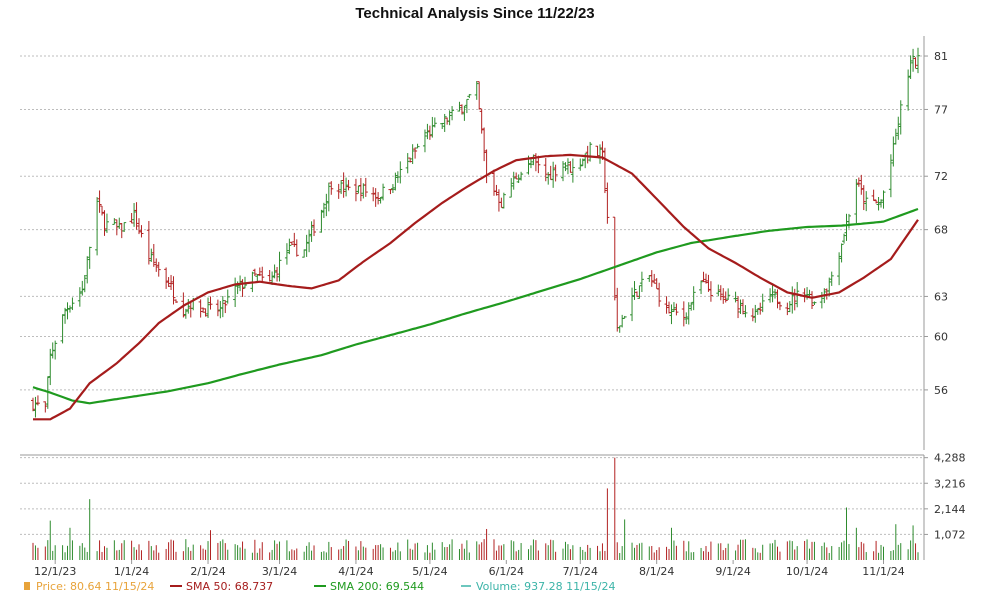  I want to click on volume-tick-label: 2,144, so click(950, 509).